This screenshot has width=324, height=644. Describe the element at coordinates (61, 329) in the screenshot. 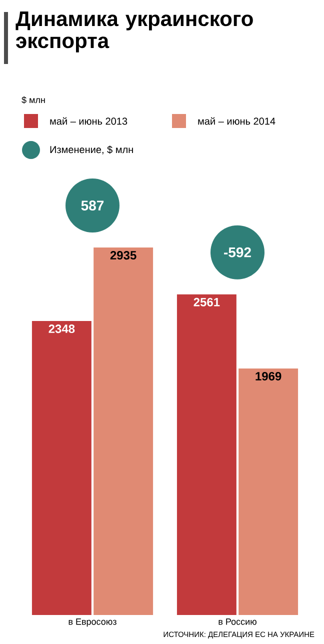

I see `data-label: 2348` at that location.